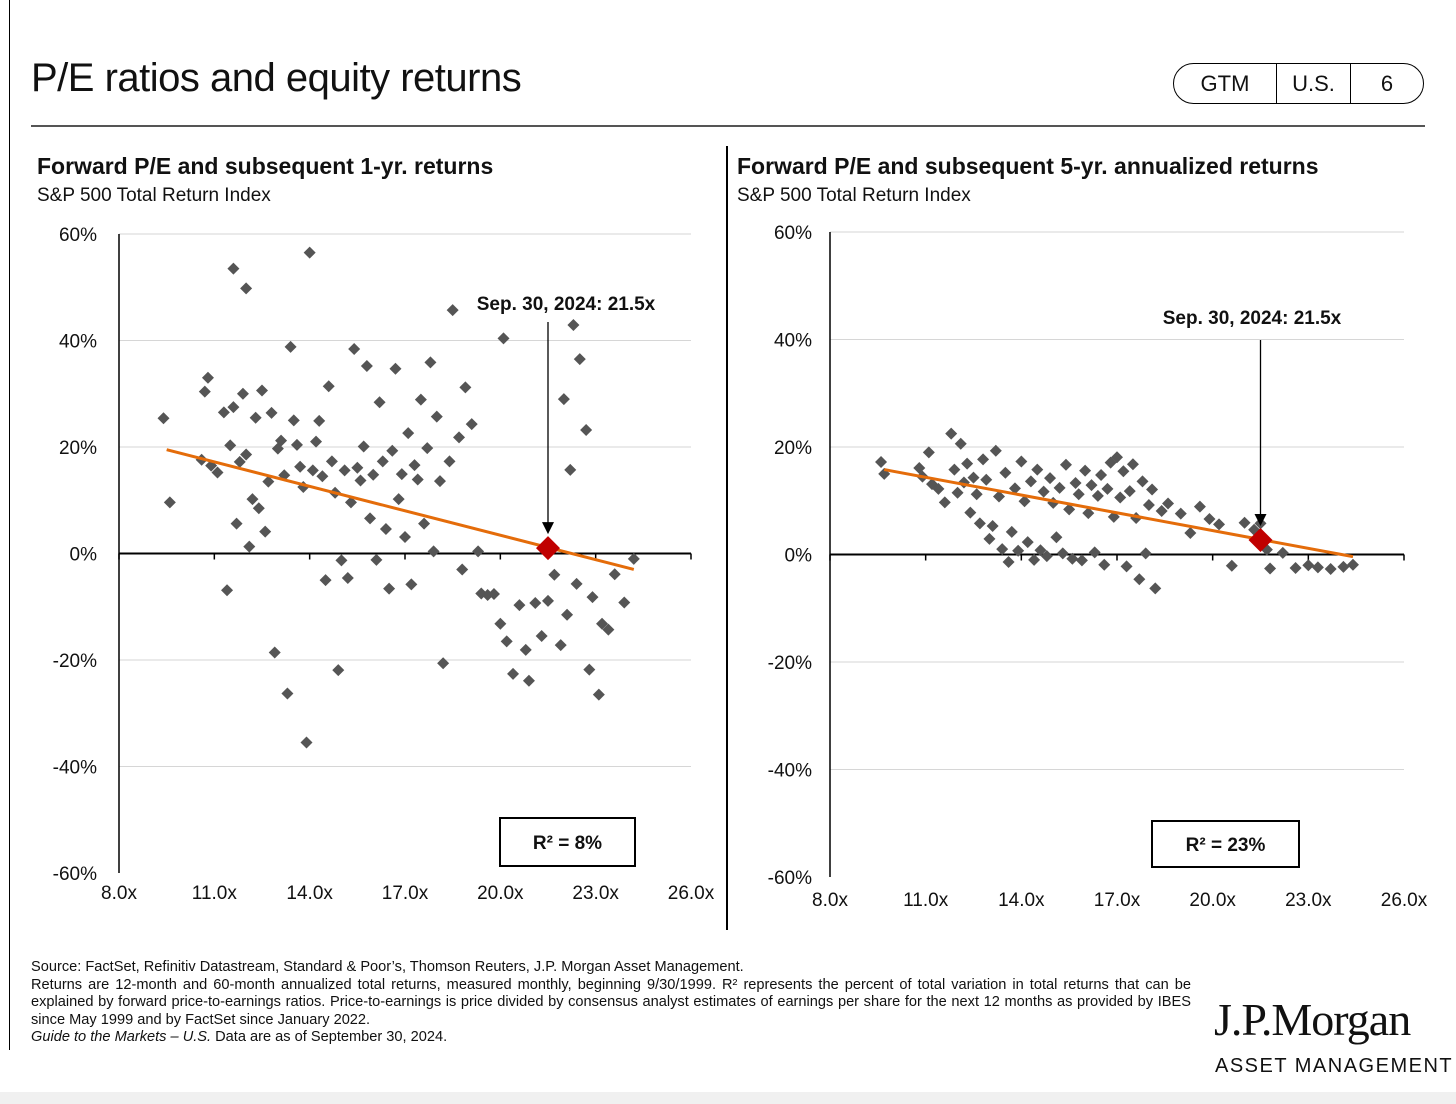 Image resolution: width=1456 pixels, height=1104 pixels. Describe the element at coordinates (78, 235) in the screenshot. I see `chart-1-y-tick-label: 60%` at that location.